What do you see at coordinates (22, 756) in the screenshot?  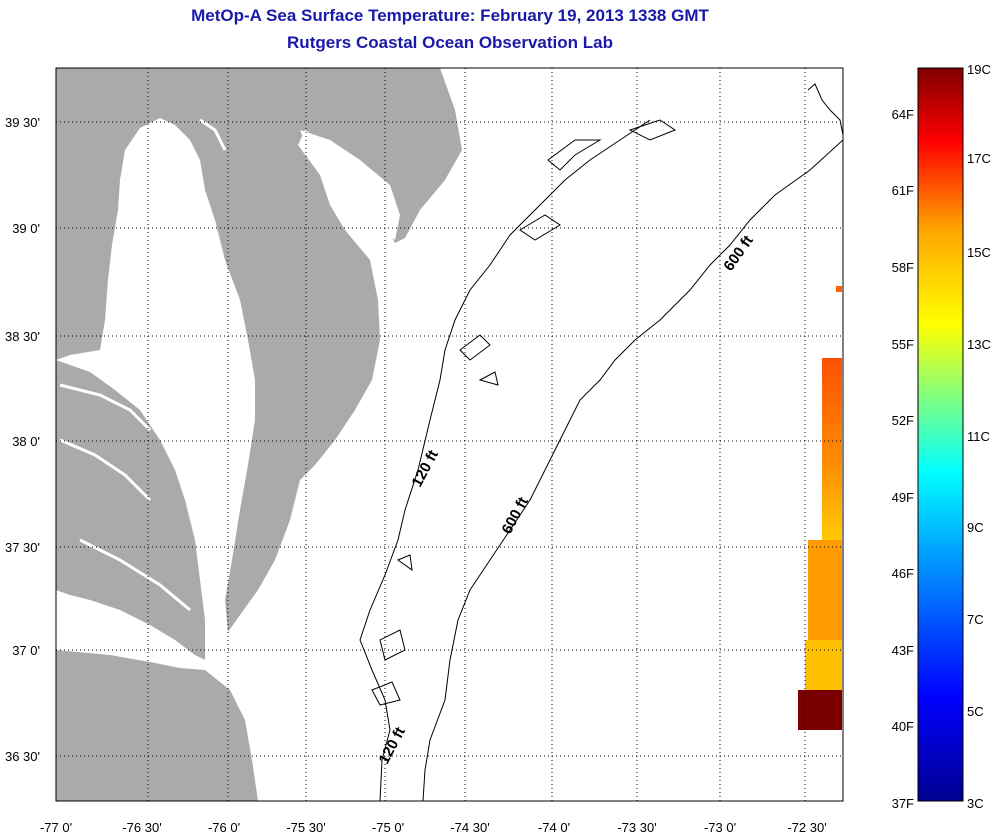 I see `lat-label: 36 30'` at bounding box center [22, 756].